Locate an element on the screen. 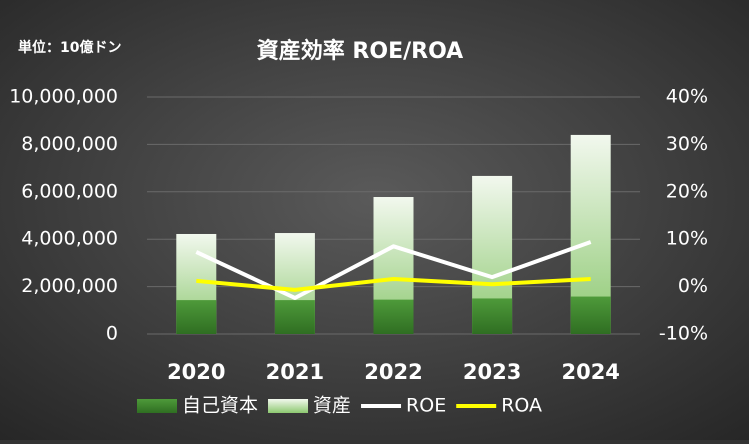  y-tick-label: 10,000,000 is located at coordinates (63, 97).